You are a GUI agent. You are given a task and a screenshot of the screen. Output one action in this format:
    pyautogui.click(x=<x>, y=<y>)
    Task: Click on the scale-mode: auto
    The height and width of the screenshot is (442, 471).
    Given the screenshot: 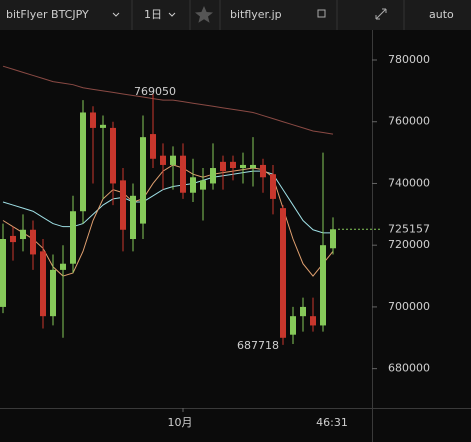 What is the action you would take?
    pyautogui.click(x=441, y=14)
    